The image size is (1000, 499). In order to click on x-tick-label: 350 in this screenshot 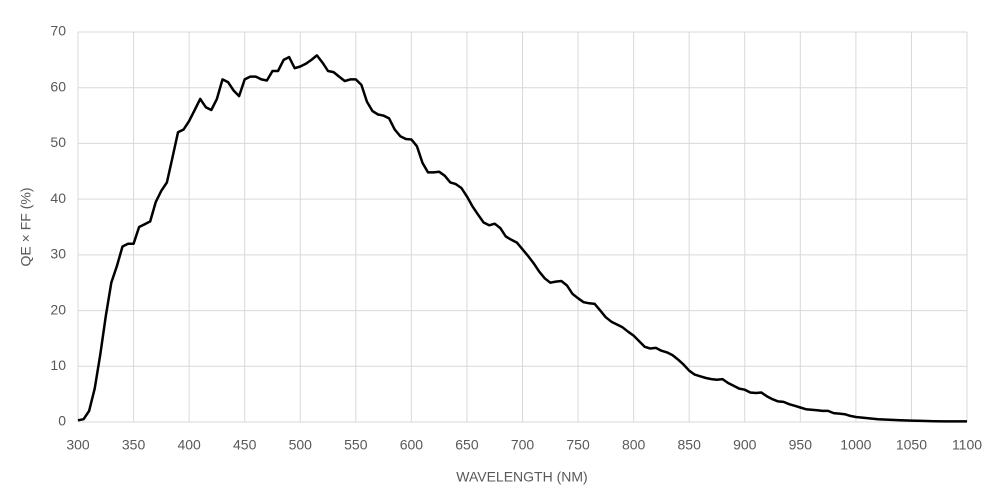, I will do `click(134, 445)`.